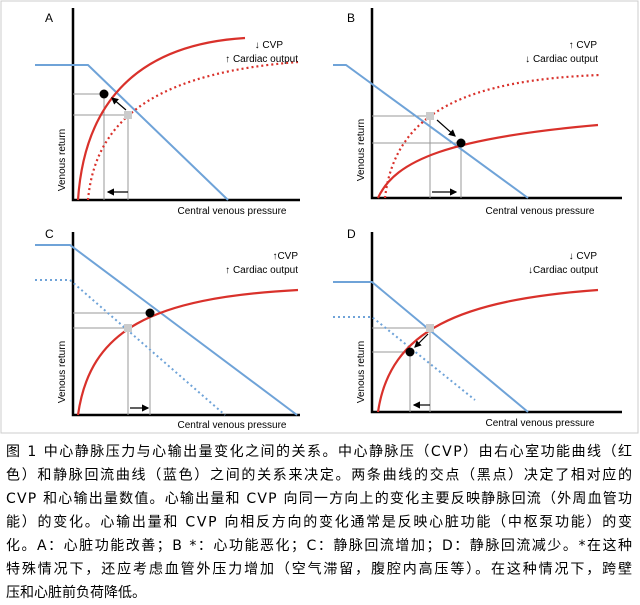 This screenshot has width=640, height=605. Describe the element at coordinates (49, 234) in the screenshot. I see `panel-label: C` at that location.